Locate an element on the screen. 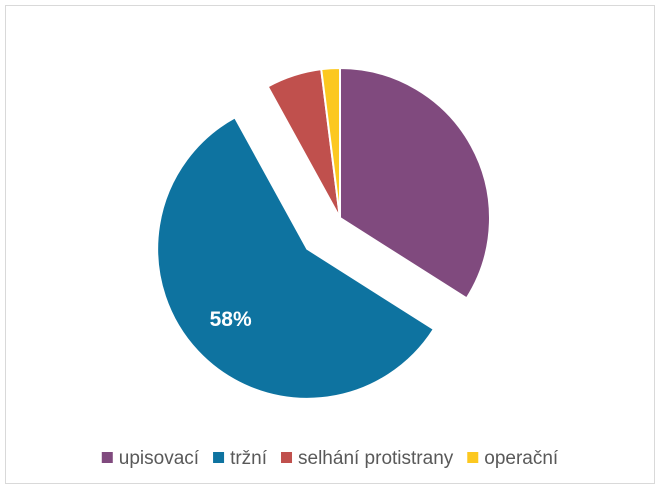 This screenshot has width=660, height=489. legend-label: operační is located at coordinates (521, 458).